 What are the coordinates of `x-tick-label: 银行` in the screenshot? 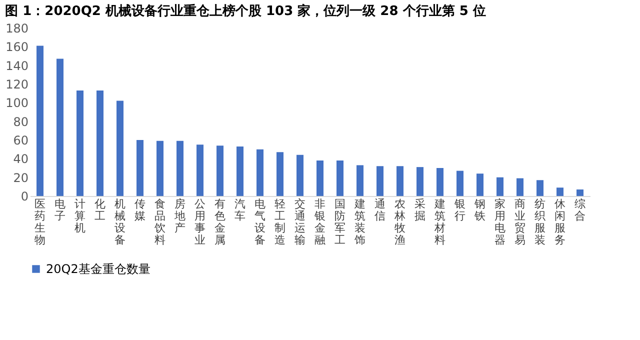 It's located at (460, 210).